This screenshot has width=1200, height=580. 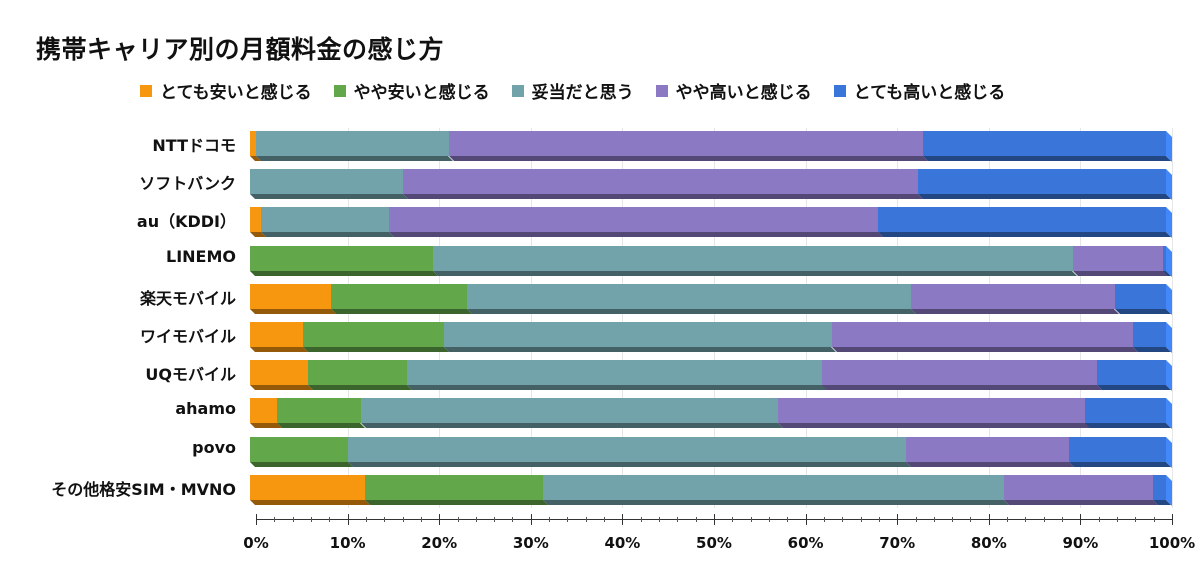 What do you see at coordinates (572, 90) in the screenshot?
I see `legend-item: 妥当だと思う` at bounding box center [572, 90].